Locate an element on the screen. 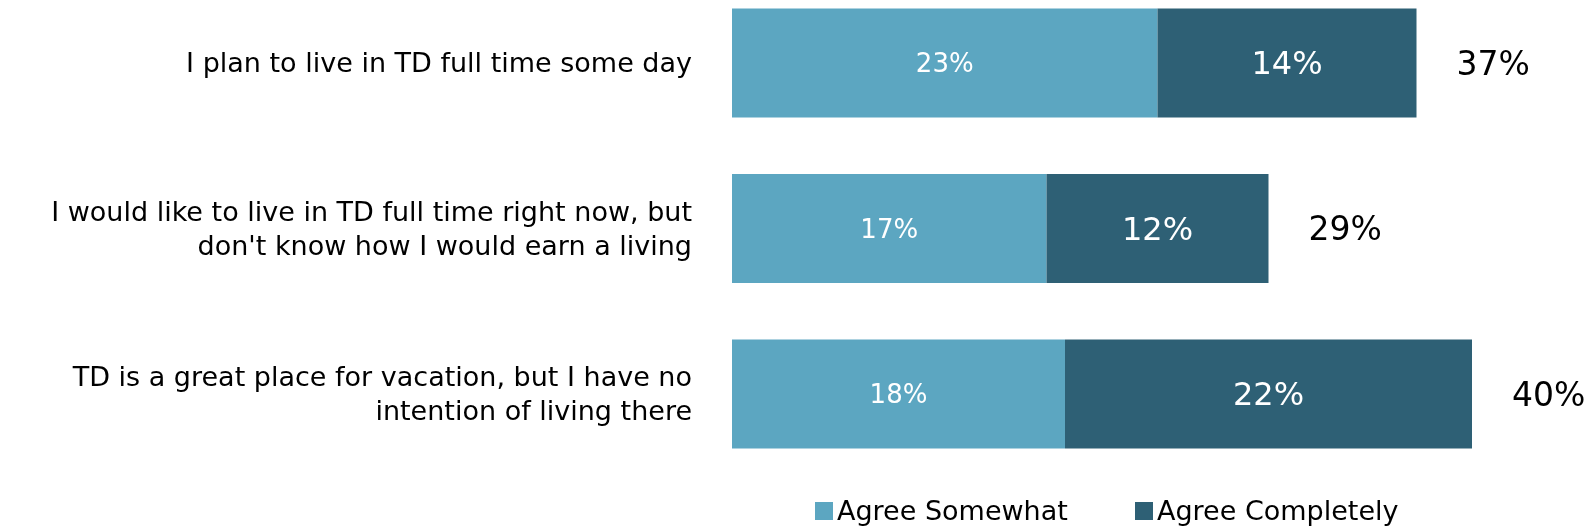 This screenshot has height=530, width=1584. data-label: 22% is located at coordinates (1268, 394).